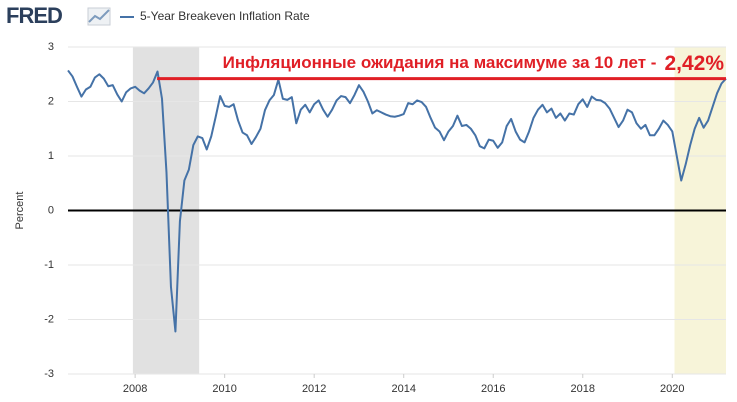 This screenshot has height=402, width=737. Describe the element at coordinates (51, 47) in the screenshot. I see `y-tick-label: 3` at that location.